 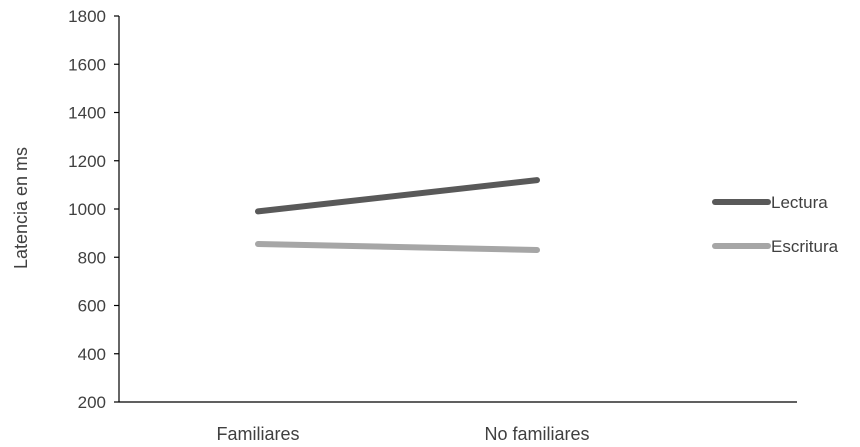 I want to click on series-line-escritura, so click(x=397, y=247).